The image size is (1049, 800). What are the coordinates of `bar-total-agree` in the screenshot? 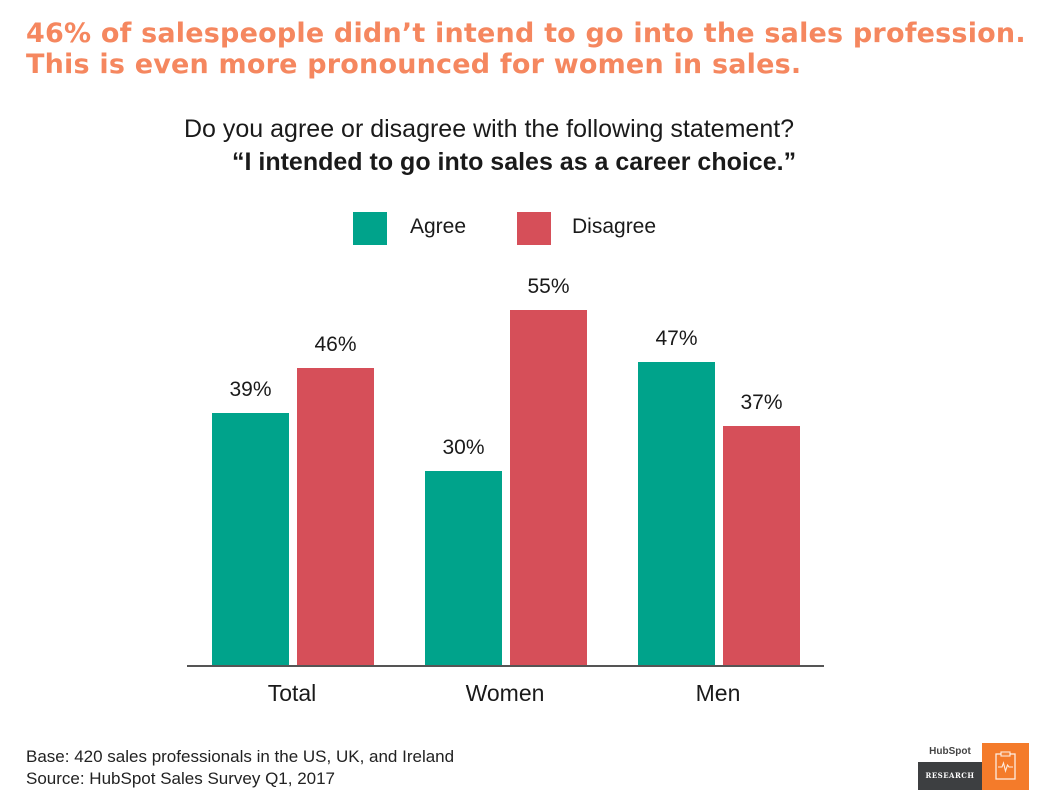 It's located at (250, 539).